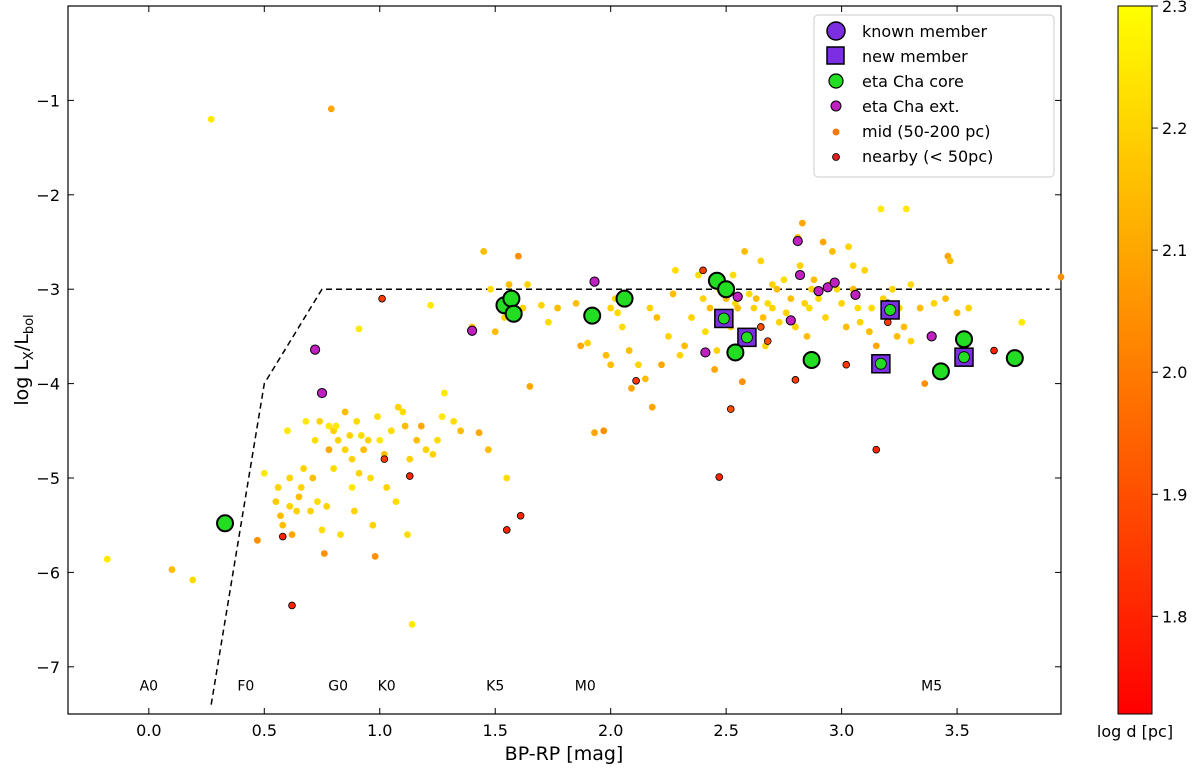  Describe the element at coordinates (48, 195) in the screenshot. I see `y-tick-label: −2` at that location.